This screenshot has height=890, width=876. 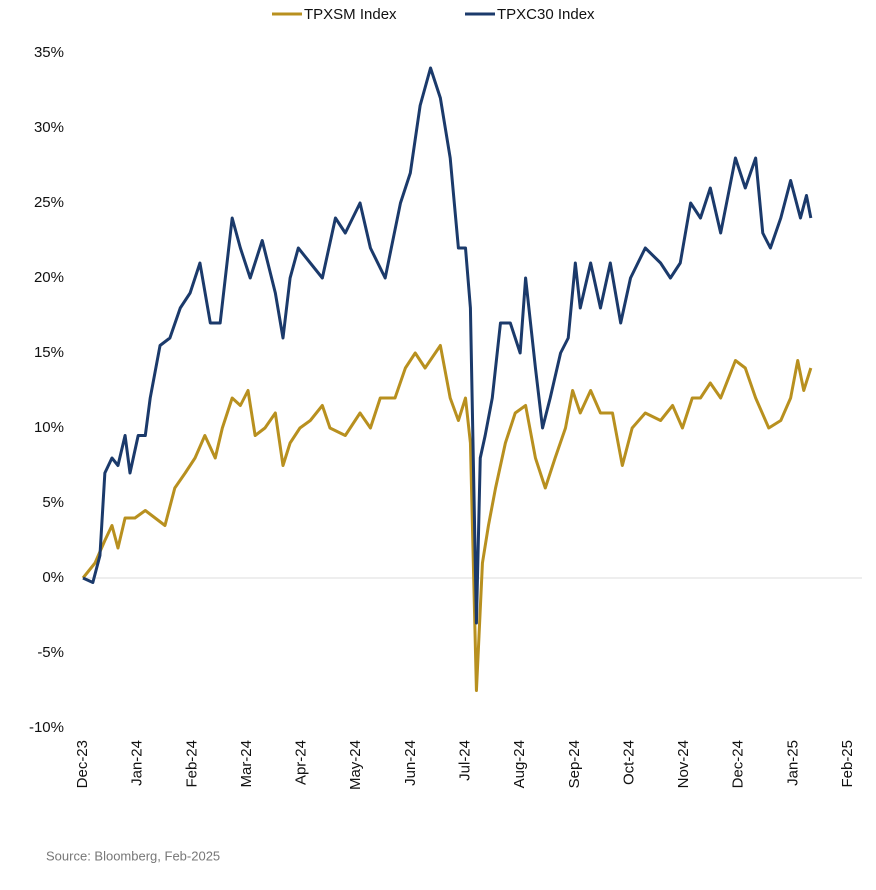 What do you see at coordinates (50, 652) in the screenshot?
I see `y-tick-label: -5%` at bounding box center [50, 652].